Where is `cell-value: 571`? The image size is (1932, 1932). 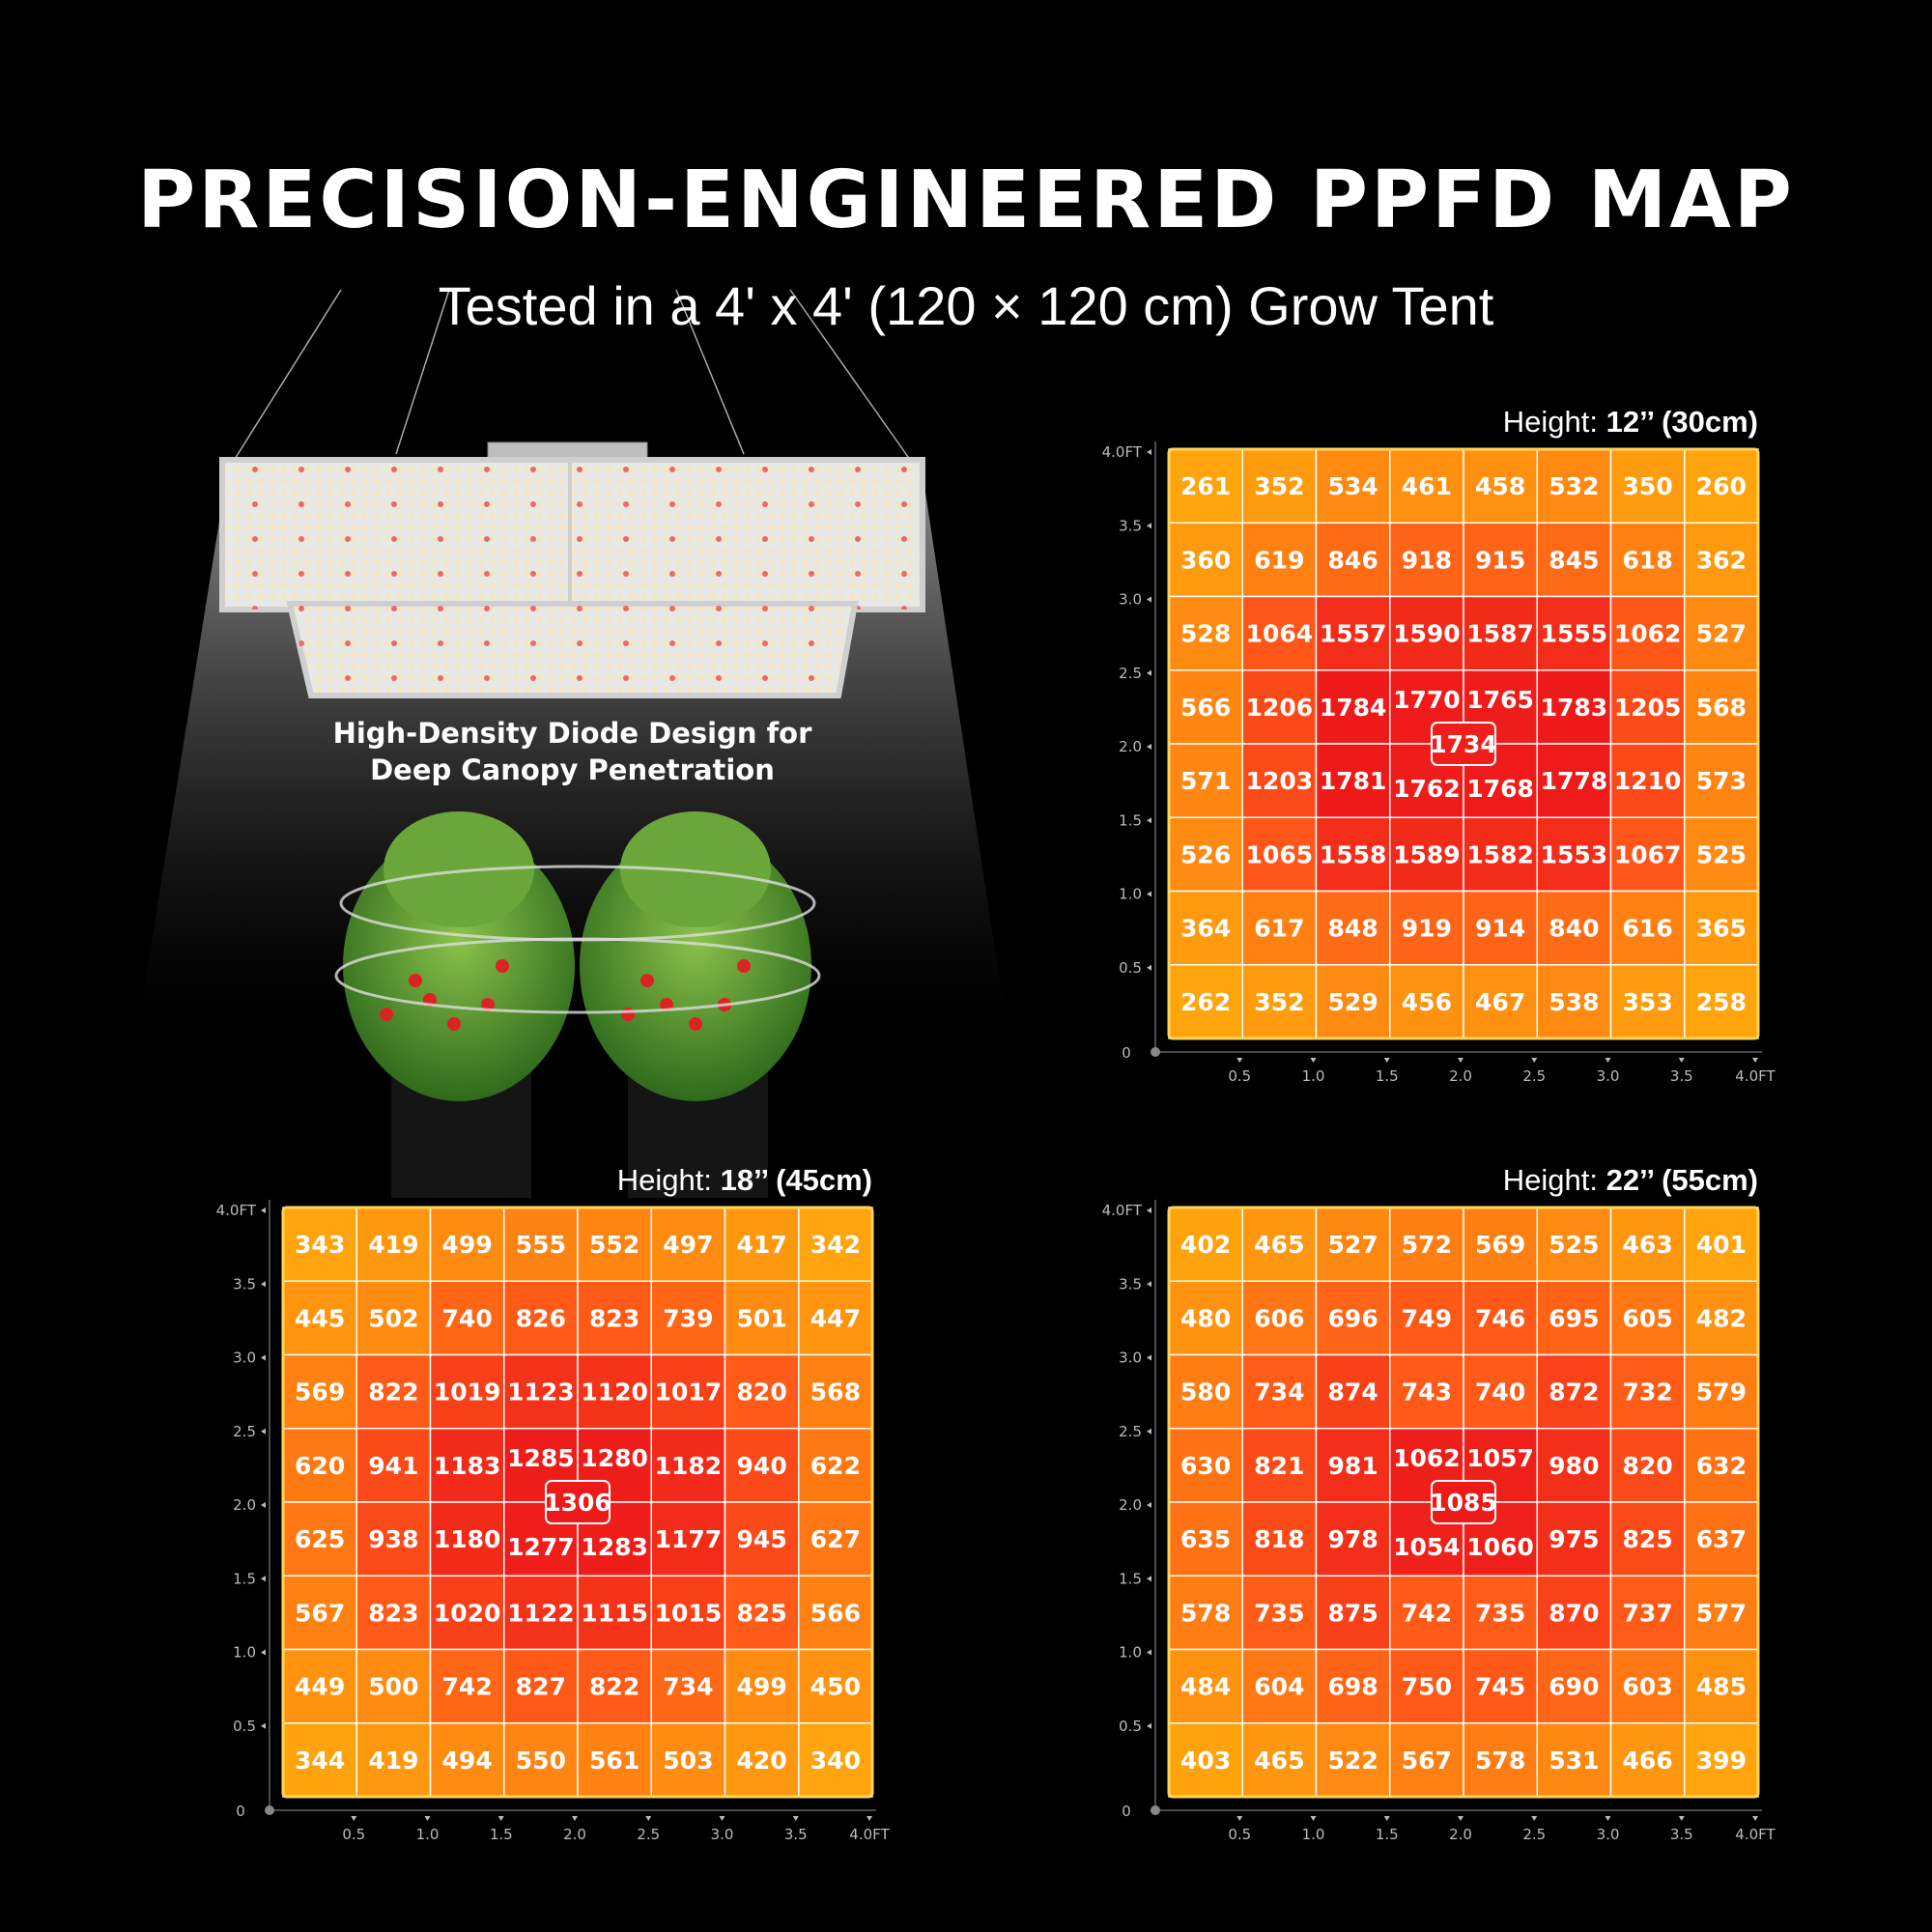
cell-value: 571 is located at coordinates (1205, 781).